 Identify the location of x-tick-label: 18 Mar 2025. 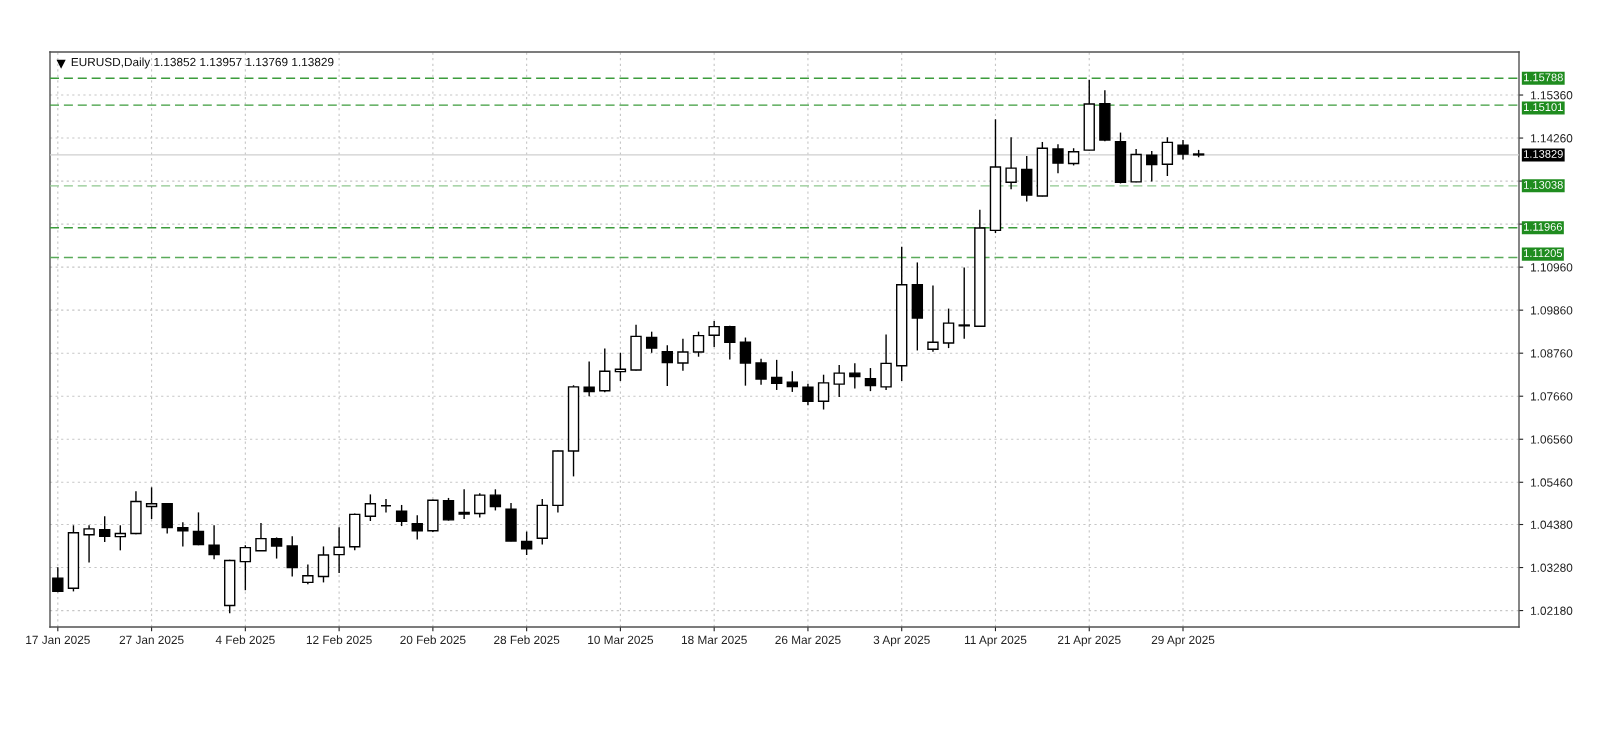
(714, 639).